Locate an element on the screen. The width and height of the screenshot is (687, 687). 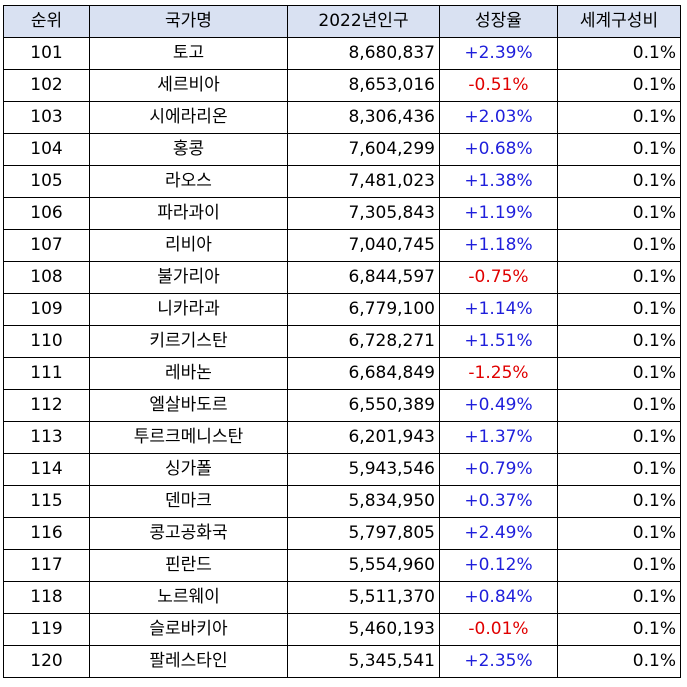
growth-cell: -0.01% is located at coordinates (498, 629).